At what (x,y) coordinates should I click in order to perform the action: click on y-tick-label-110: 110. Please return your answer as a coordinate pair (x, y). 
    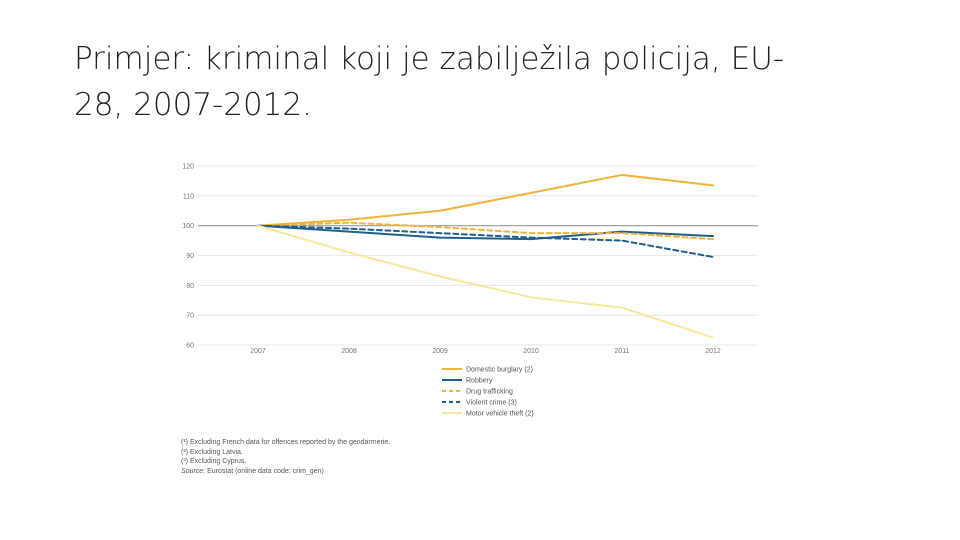
    Looking at the image, I should click on (188, 196).